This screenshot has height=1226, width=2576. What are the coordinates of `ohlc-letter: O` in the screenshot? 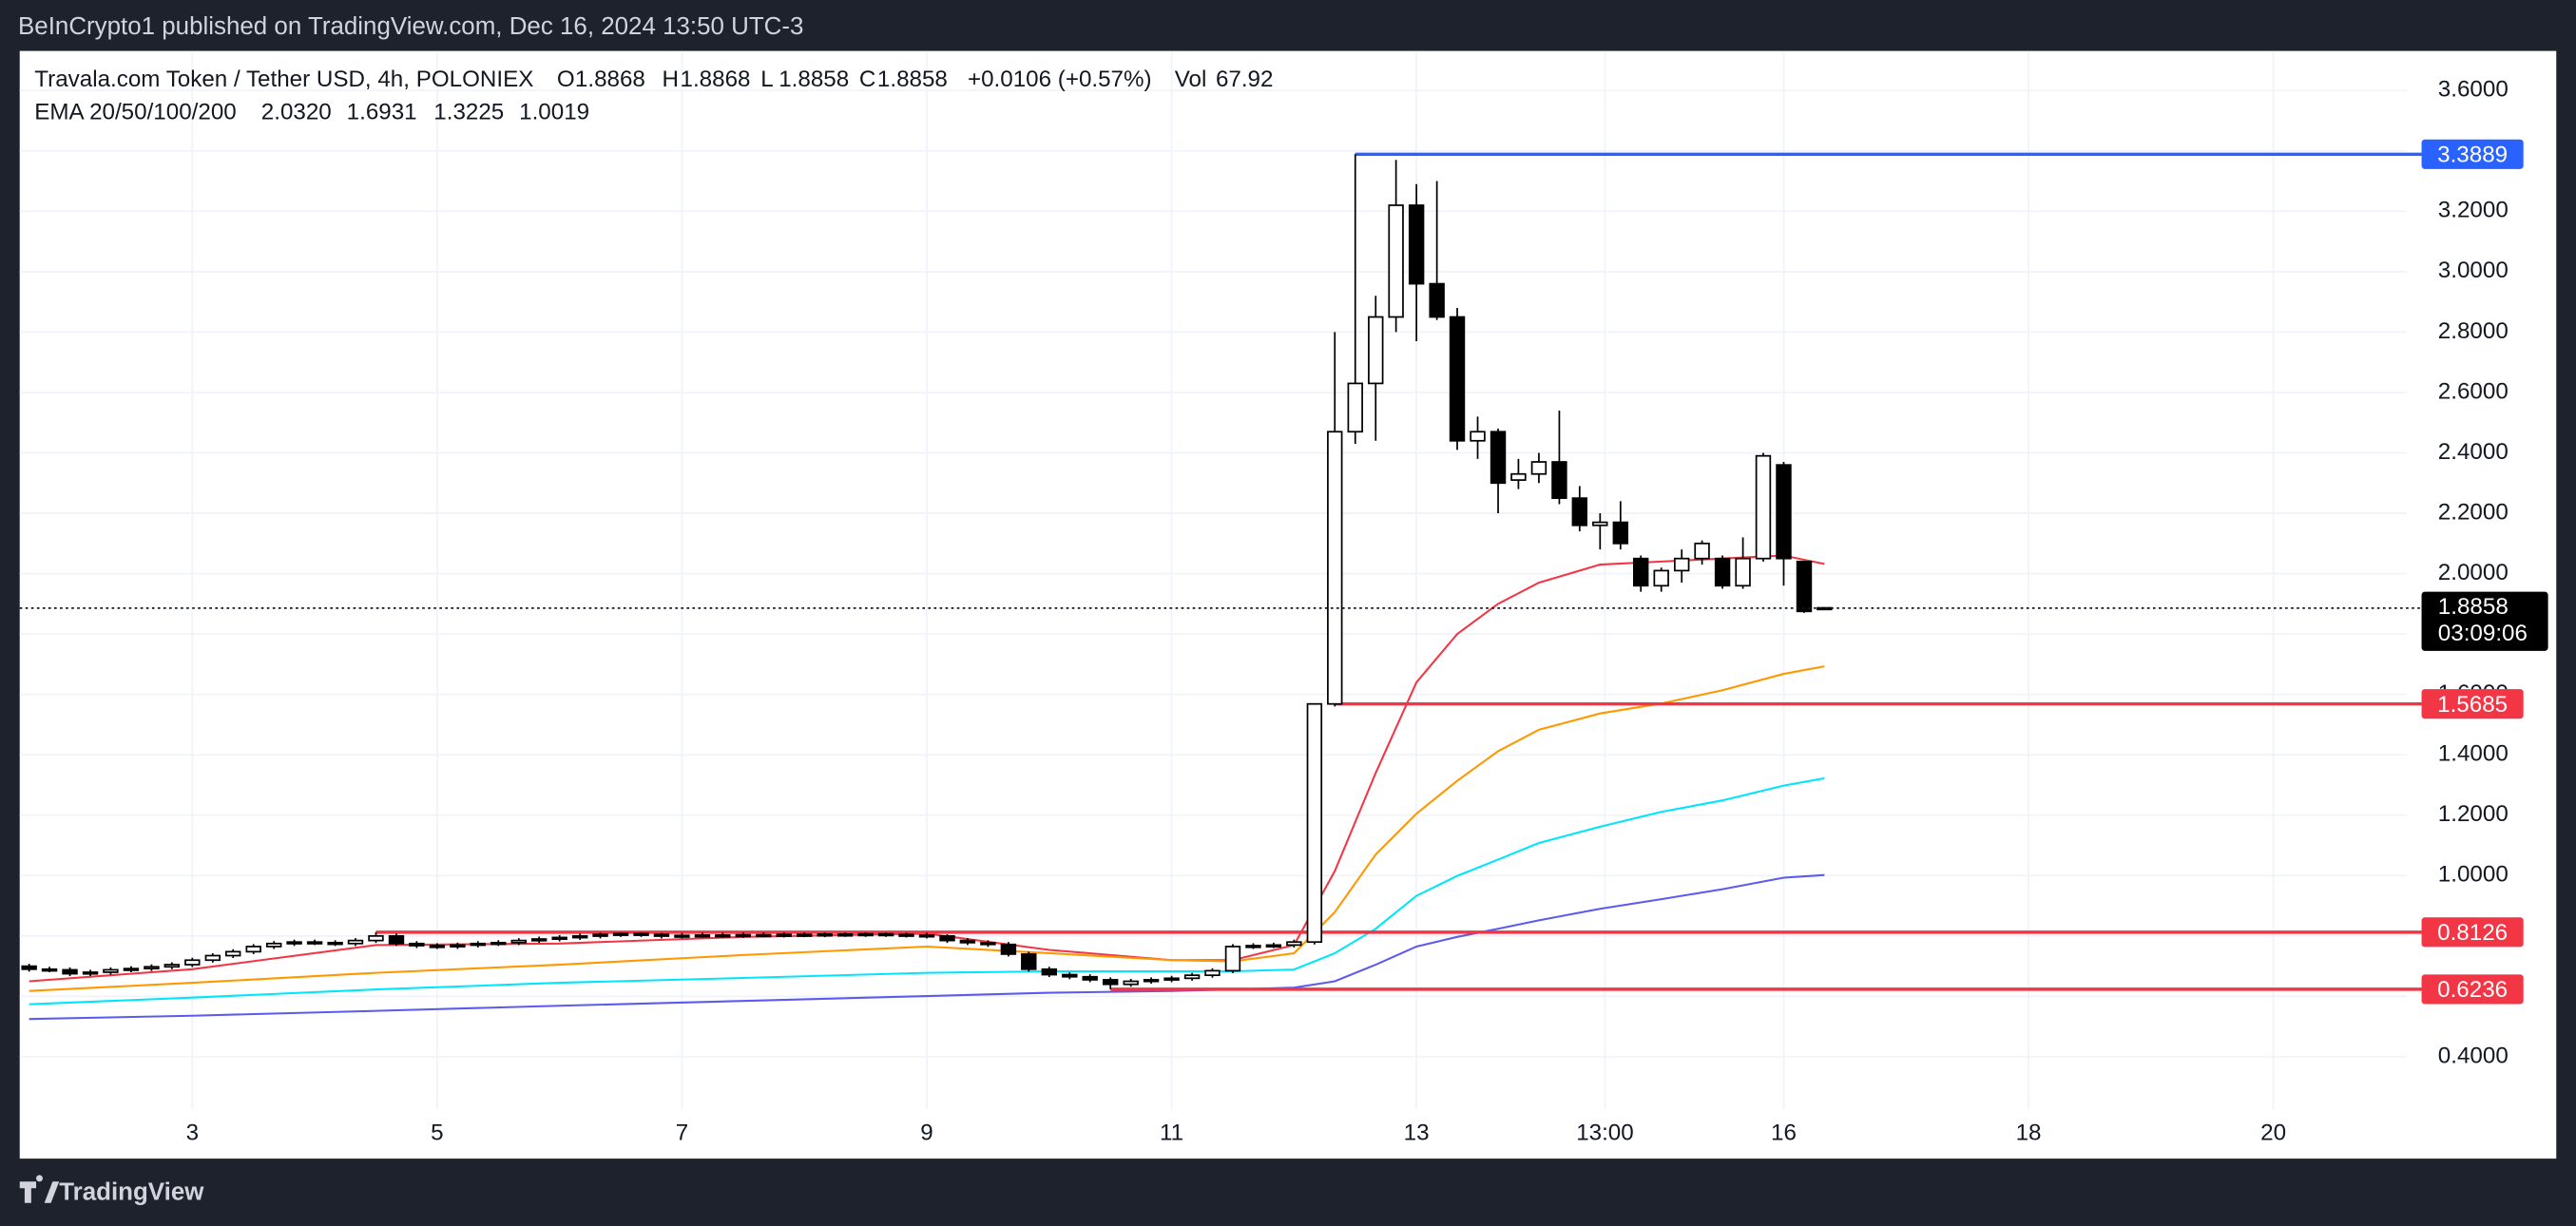 It's located at (566, 79).